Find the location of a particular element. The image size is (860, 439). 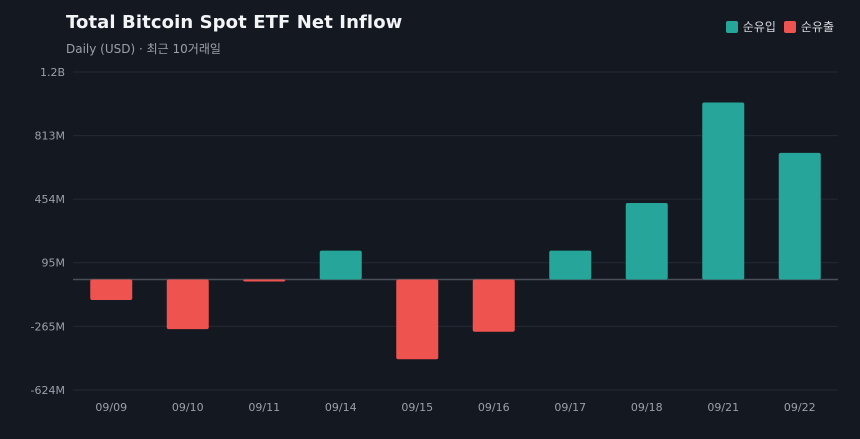

y-tick-label: -624M is located at coordinates (48, 390).